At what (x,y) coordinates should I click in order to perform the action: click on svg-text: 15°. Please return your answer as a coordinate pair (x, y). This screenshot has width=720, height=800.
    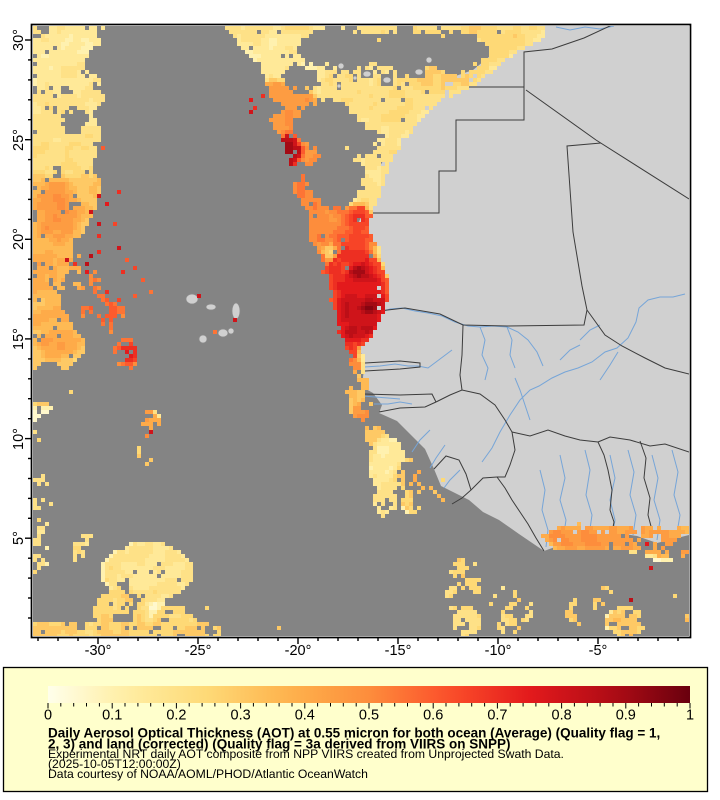
    Looking at the image, I should click on (19, 339).